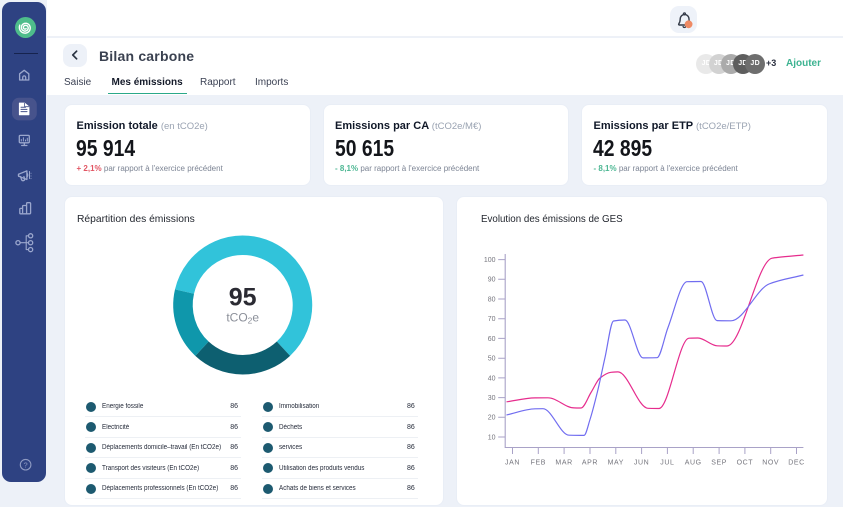  Describe the element at coordinates (492, 358) in the screenshot. I see `svg-text: 50` at that location.